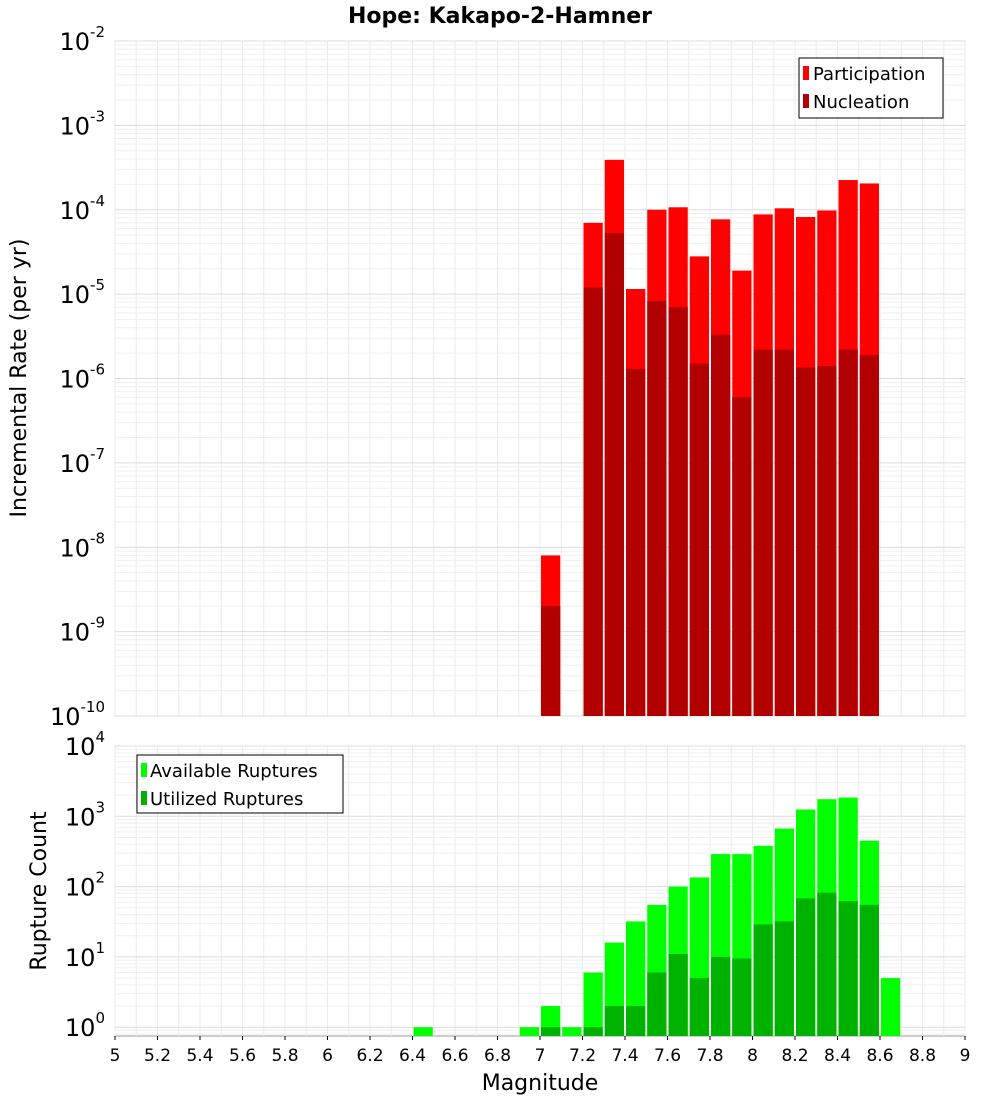  I want to click on rate-y-tick-label: 10⁻¹⁰, so click(77, 714).